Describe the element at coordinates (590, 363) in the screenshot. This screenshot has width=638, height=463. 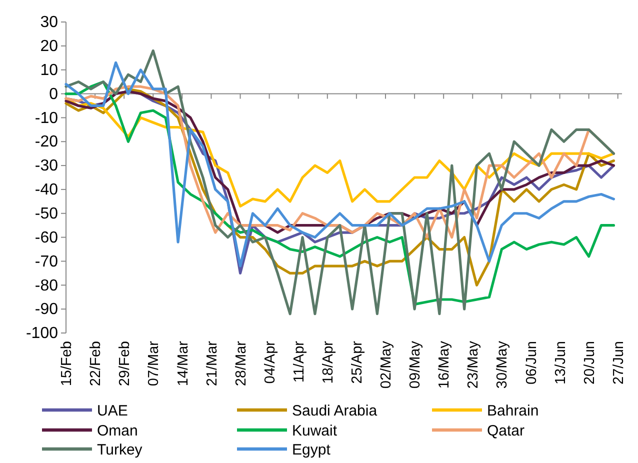
I see `x-tick-label: 20/Jun` at that location.